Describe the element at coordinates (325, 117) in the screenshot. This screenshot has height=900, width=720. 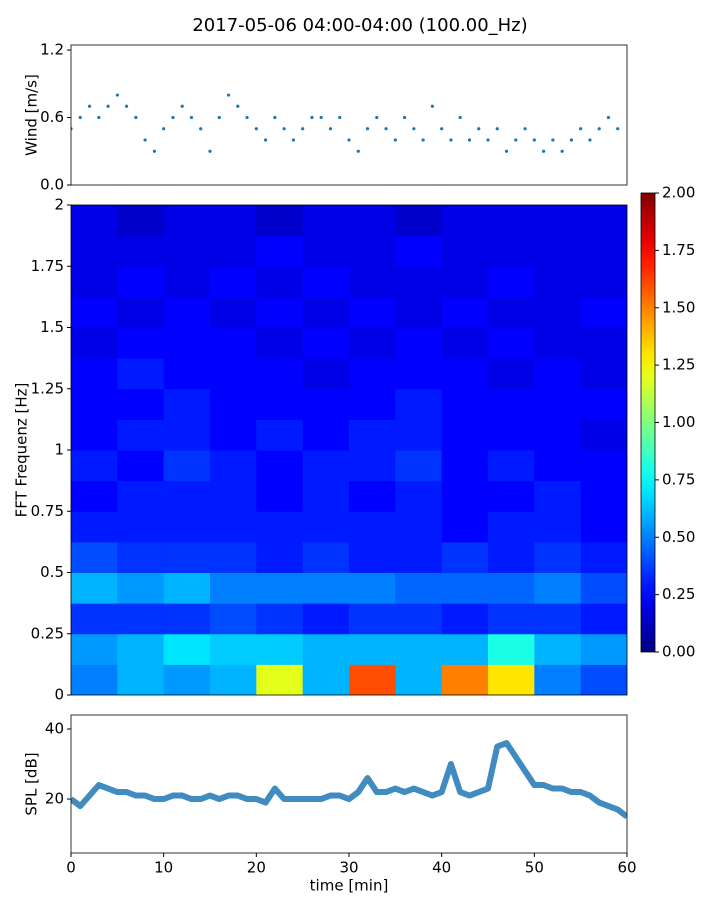
I see `panel: 0.0 0.6 1.2 Wind [m/s]` at that location.